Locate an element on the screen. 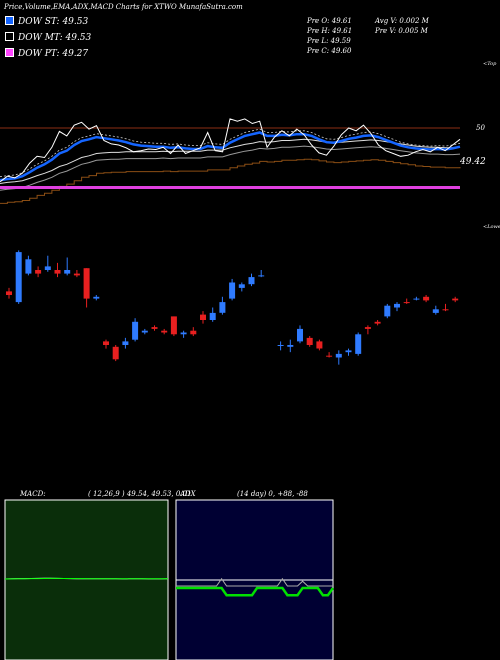 This screenshot has width=500, height=660. current-price-label: 49.42 is located at coordinates (472, 162).